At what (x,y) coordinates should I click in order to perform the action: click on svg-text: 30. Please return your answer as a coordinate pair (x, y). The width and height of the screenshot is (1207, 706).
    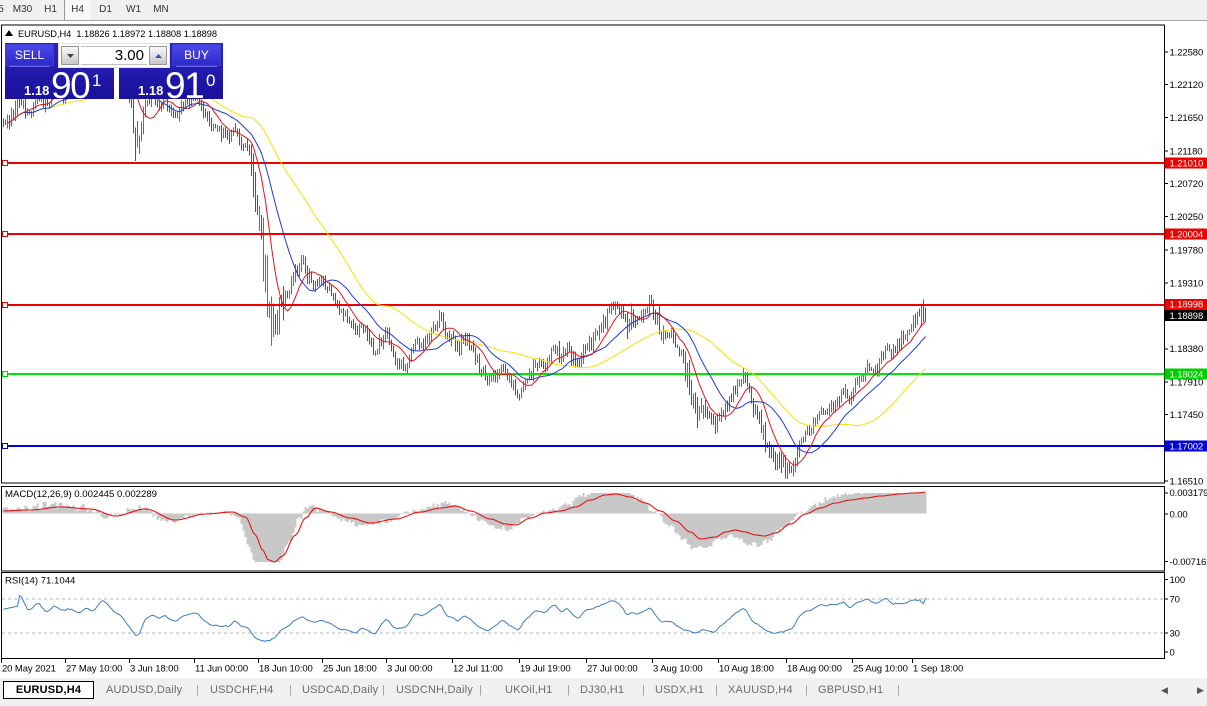
    Looking at the image, I should click on (1175, 633).